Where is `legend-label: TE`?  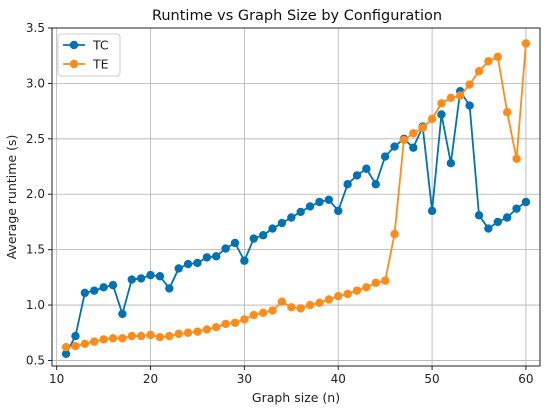
legend-label: TE is located at coordinates (100, 64).